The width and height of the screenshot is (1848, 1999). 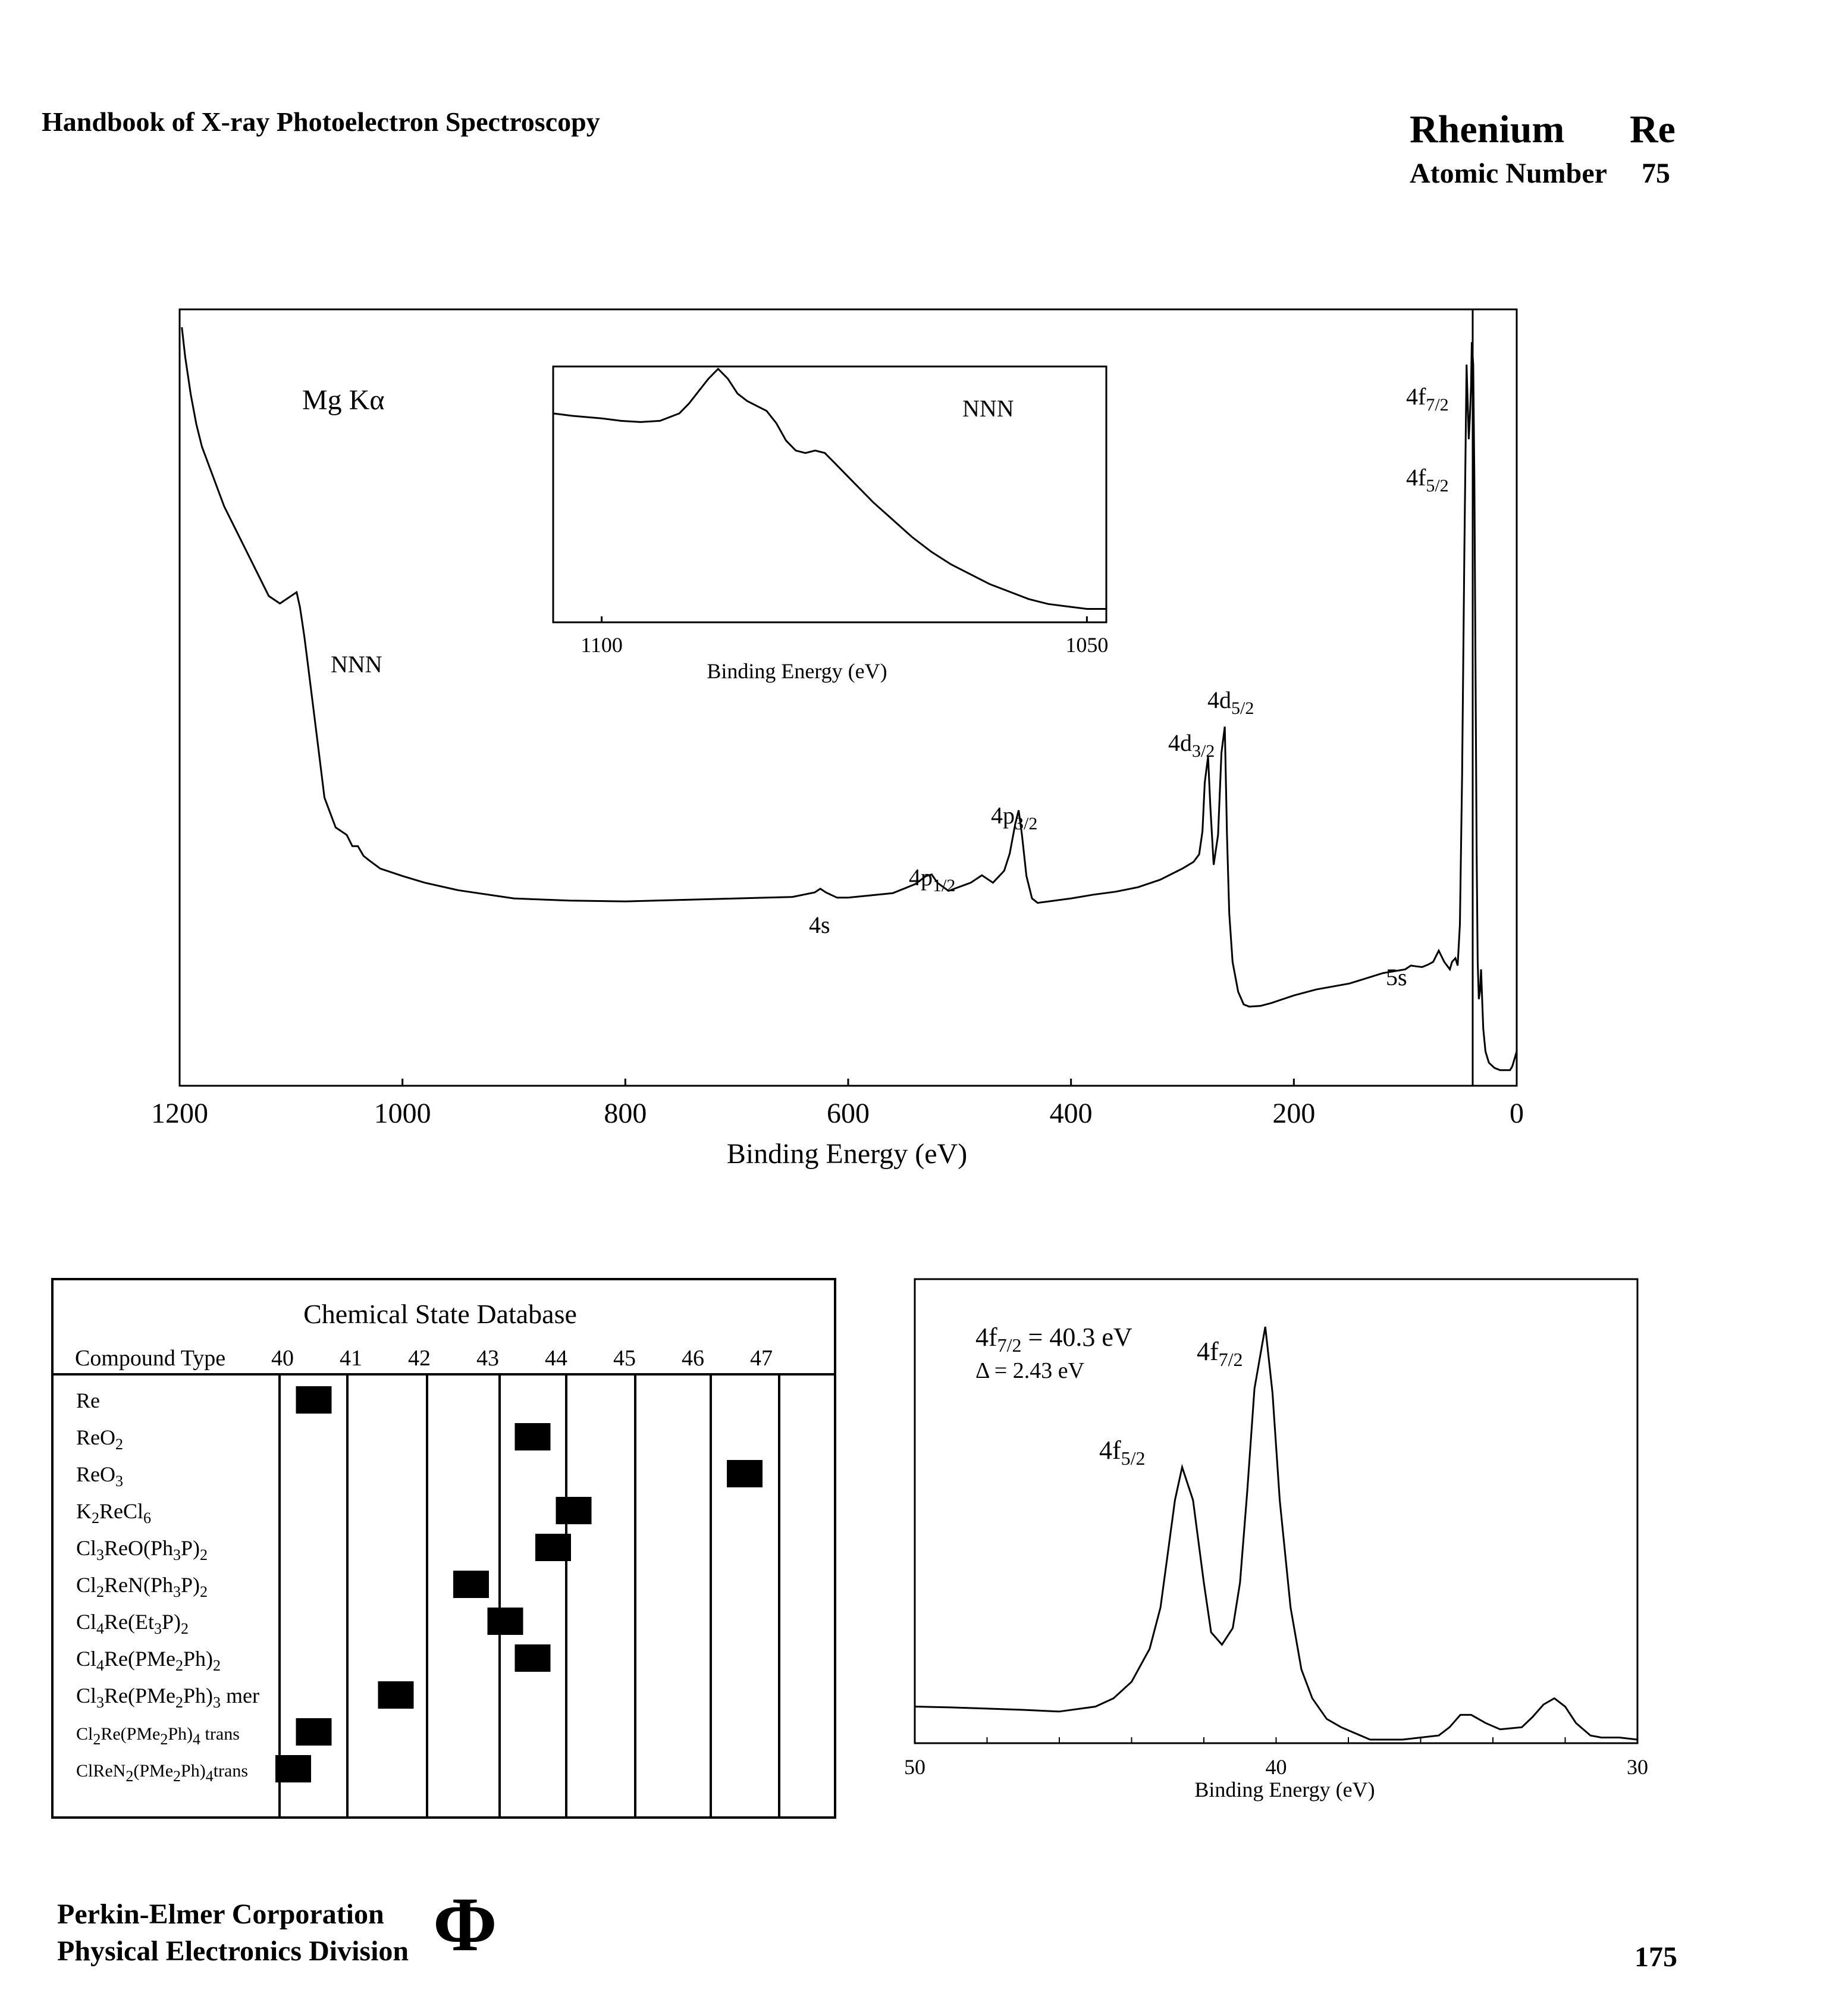 I want to click on source-label: Mg Kα, so click(x=343, y=400).